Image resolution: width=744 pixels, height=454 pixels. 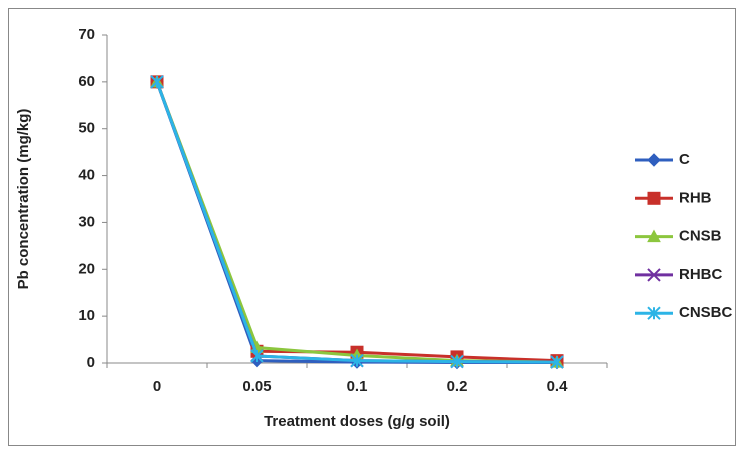 What do you see at coordinates (684, 159) in the screenshot?
I see `legend-label: C` at bounding box center [684, 159].